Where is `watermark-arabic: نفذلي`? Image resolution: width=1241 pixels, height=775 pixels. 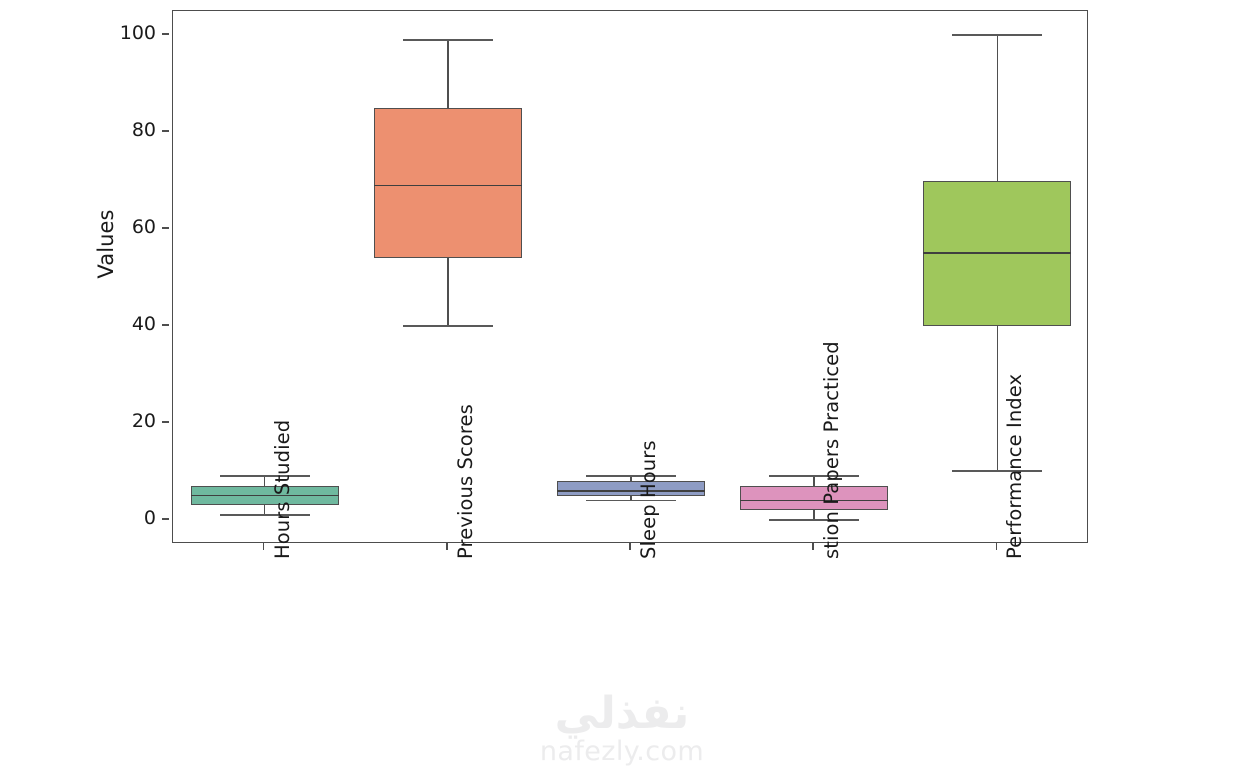
watermark-arabic: نفذلي is located at coordinates (622, 713).